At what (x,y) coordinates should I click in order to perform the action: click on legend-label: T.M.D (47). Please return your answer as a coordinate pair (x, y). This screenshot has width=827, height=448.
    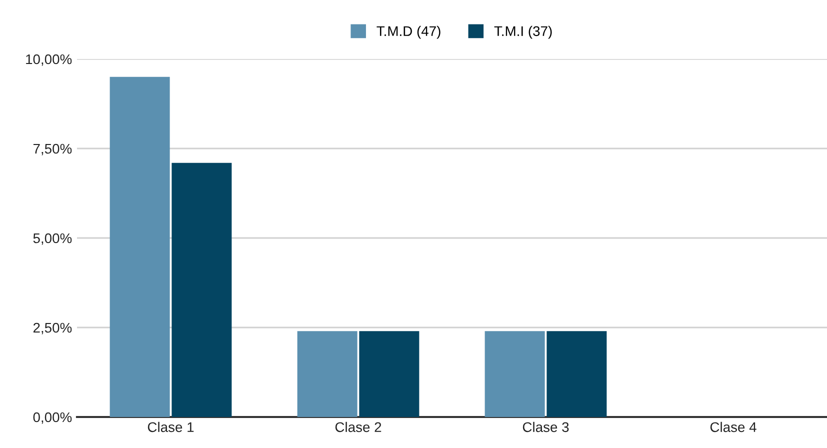
    Looking at the image, I should click on (408, 32).